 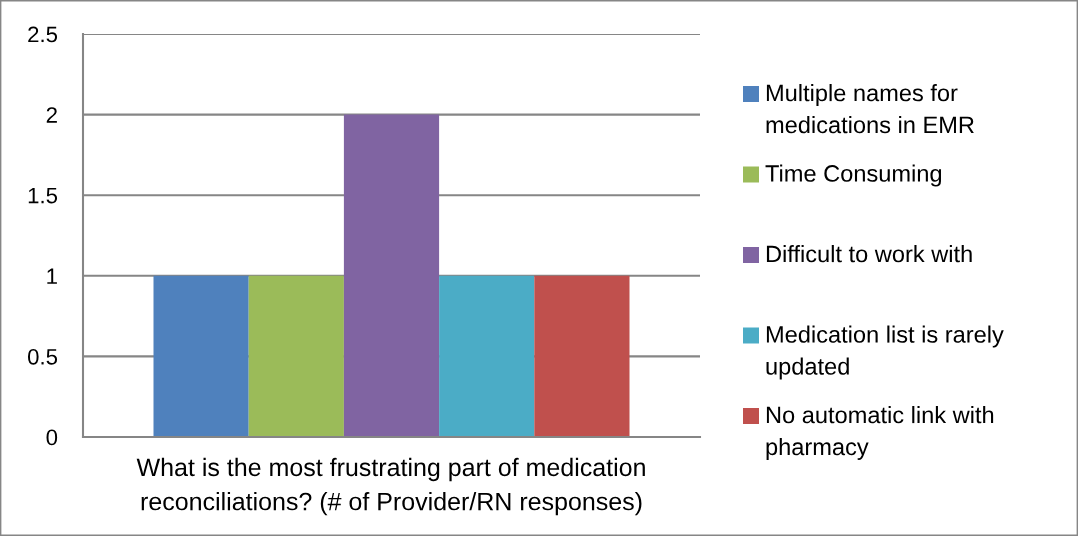 What do you see at coordinates (880, 433) in the screenshot?
I see `legend-label: No automatic link with pharmacy` at bounding box center [880, 433].